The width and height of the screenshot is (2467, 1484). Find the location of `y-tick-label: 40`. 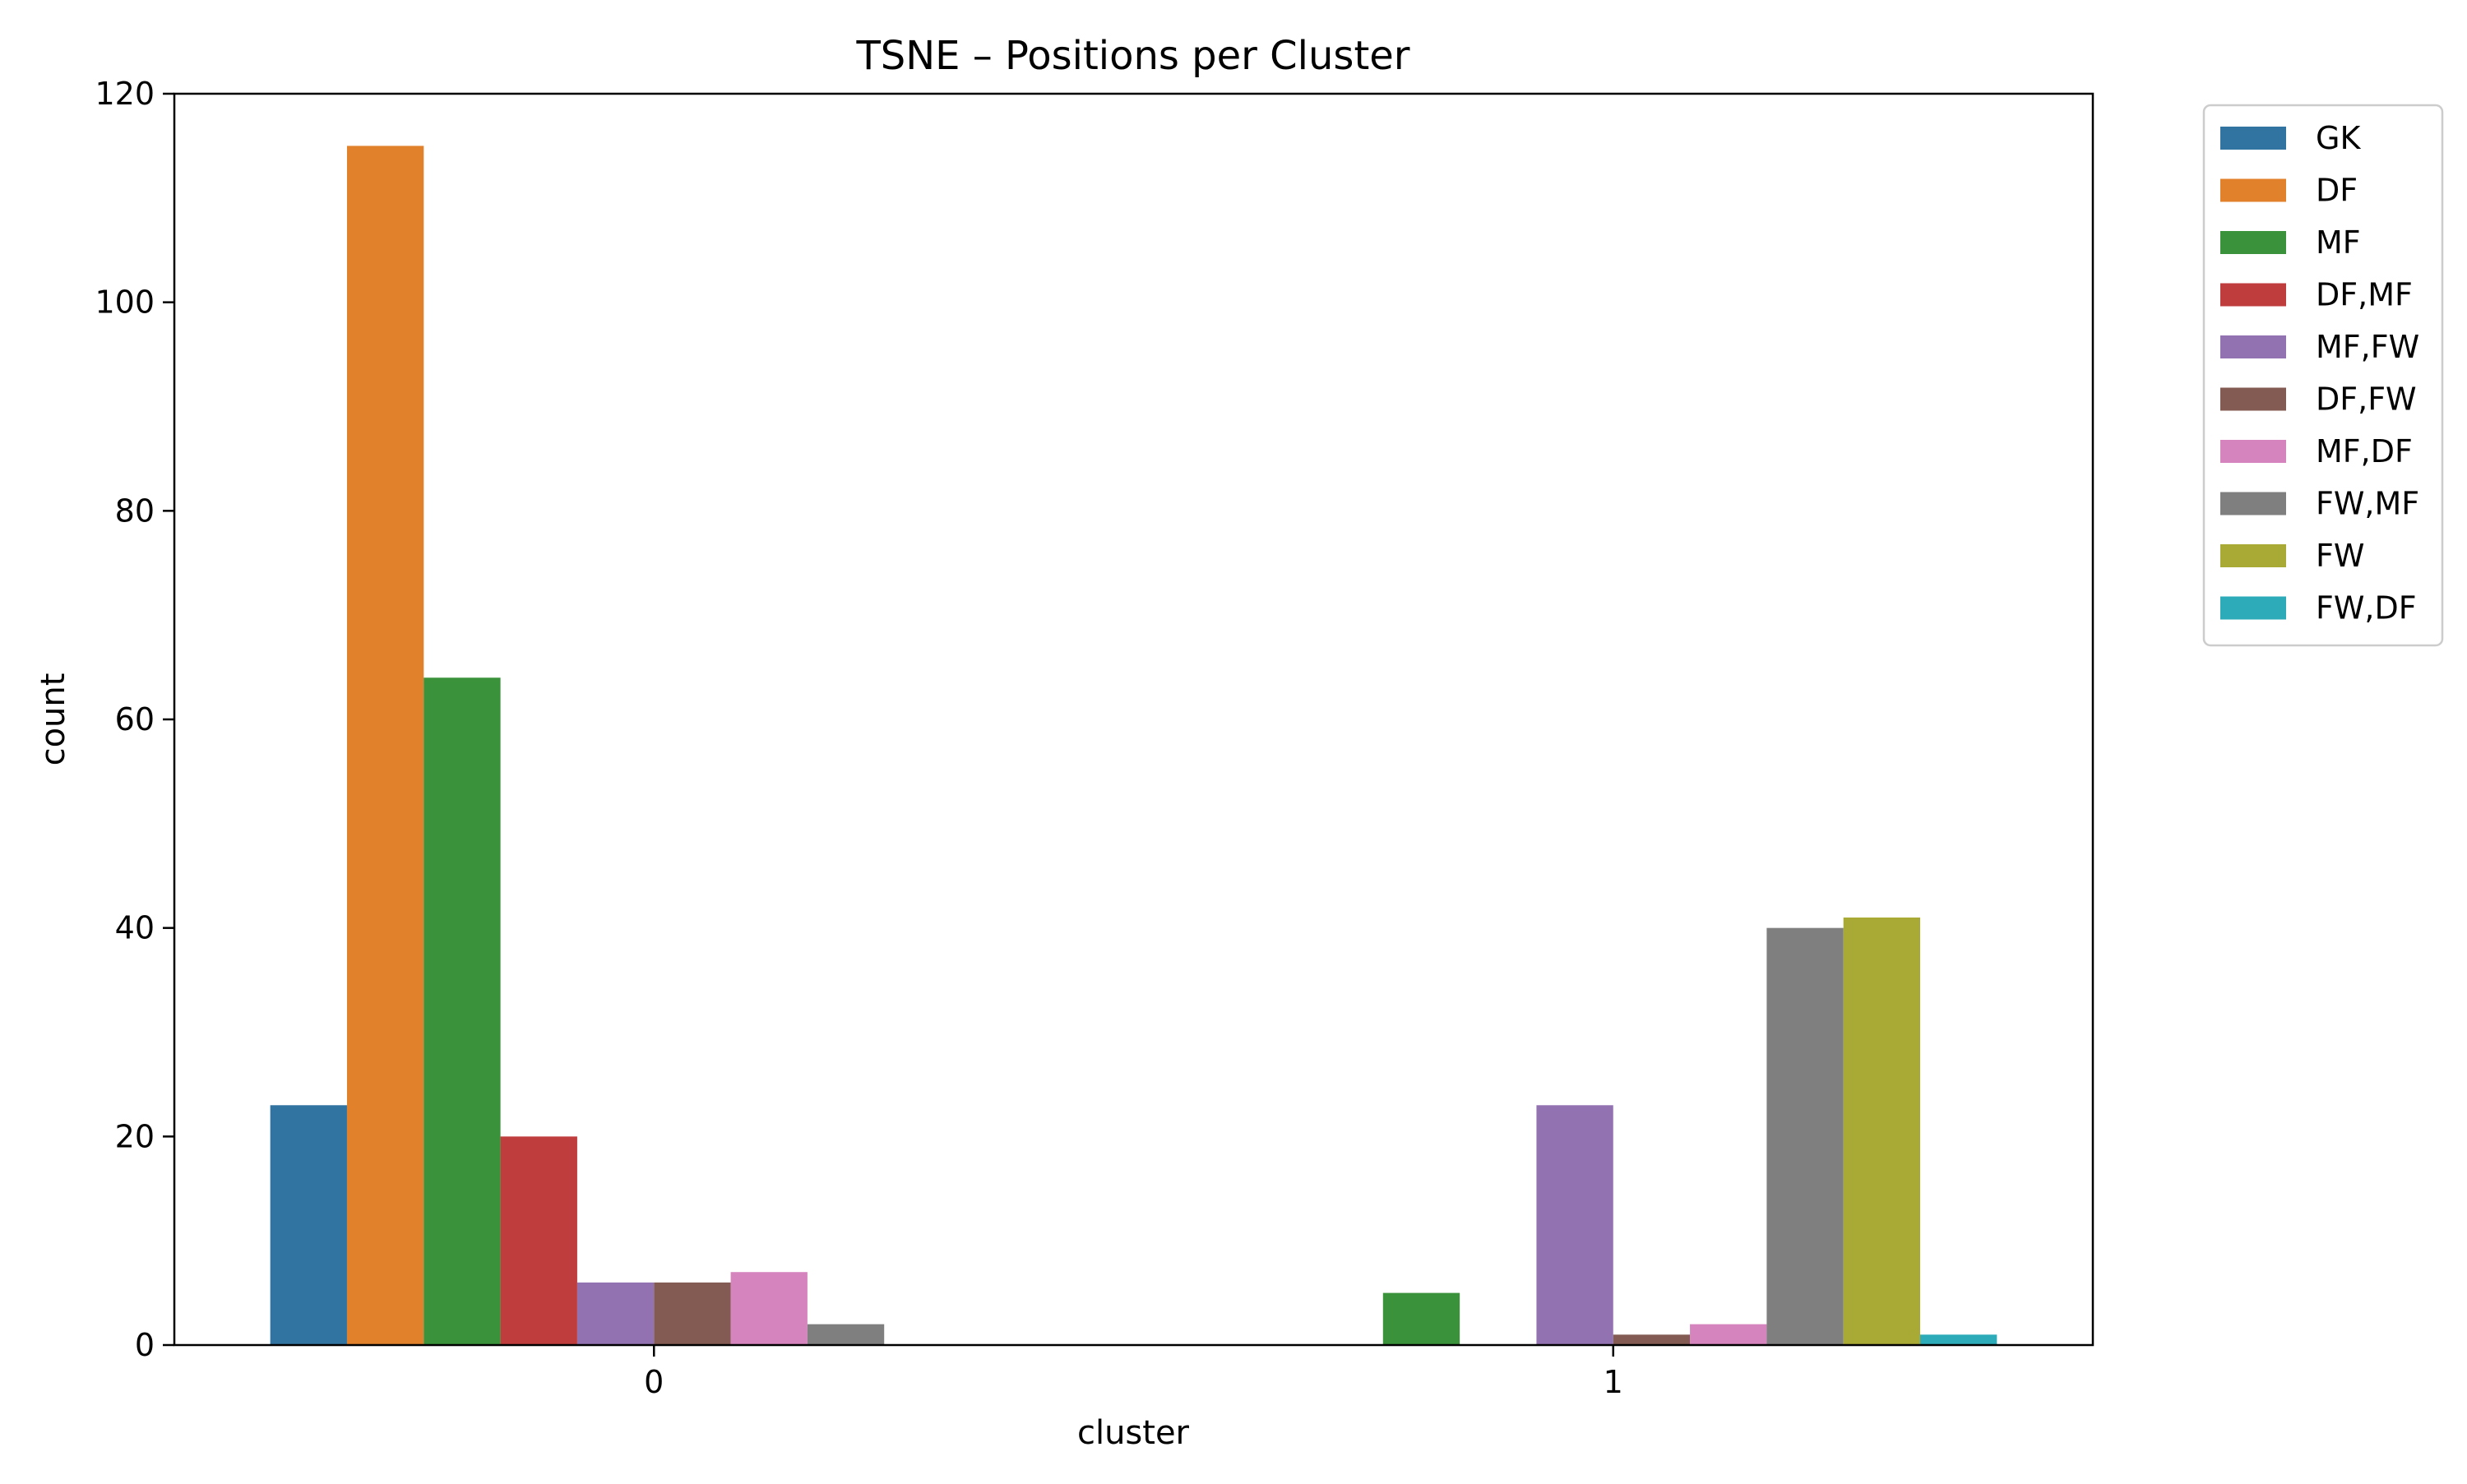

y-tick-label: 40 is located at coordinates (135, 928).